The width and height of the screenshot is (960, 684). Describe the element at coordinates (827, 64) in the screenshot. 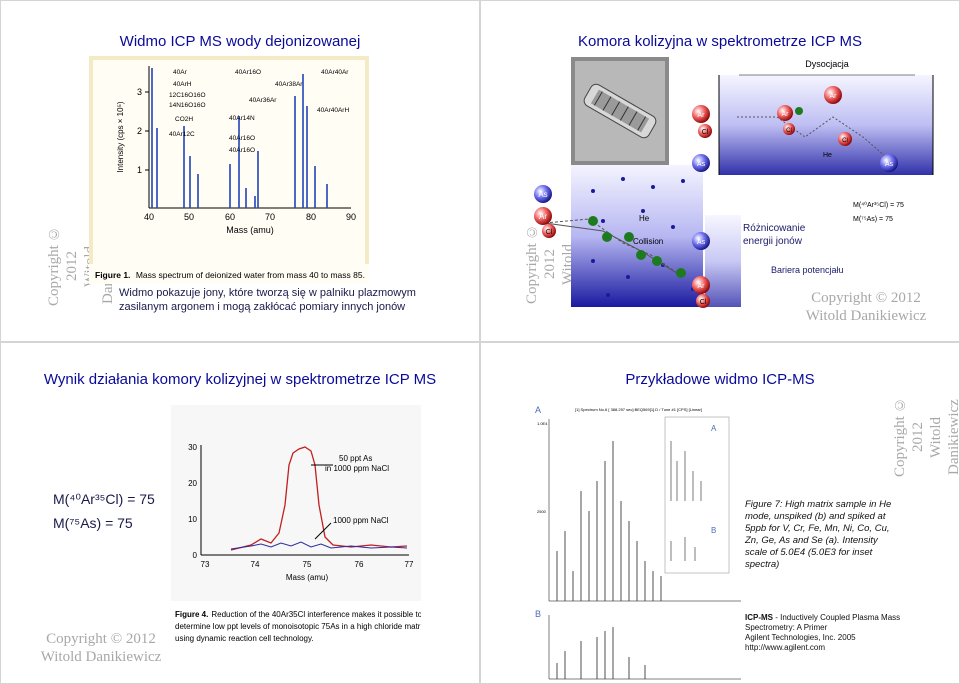

I see `dissociation-label: Dysocjacja` at that location.